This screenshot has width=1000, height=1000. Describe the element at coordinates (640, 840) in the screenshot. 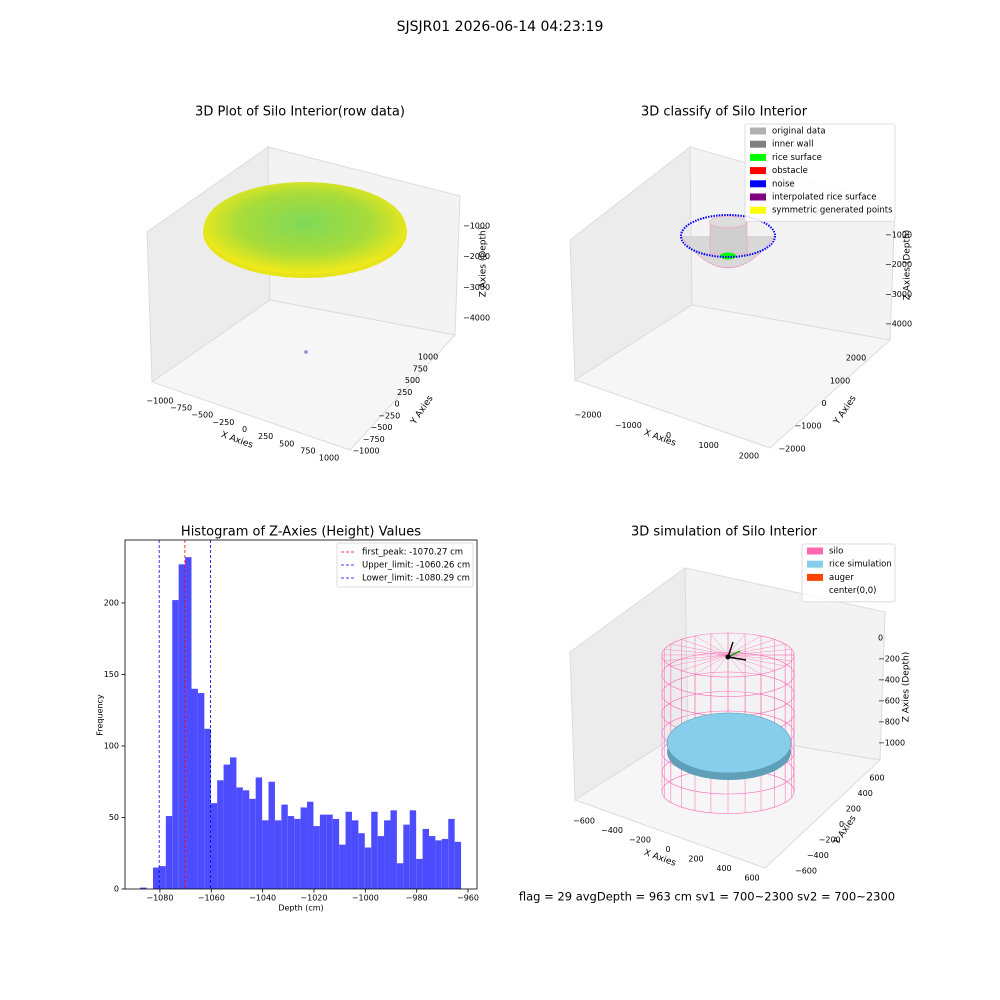

I see `x-tick-label: −200` at that location.